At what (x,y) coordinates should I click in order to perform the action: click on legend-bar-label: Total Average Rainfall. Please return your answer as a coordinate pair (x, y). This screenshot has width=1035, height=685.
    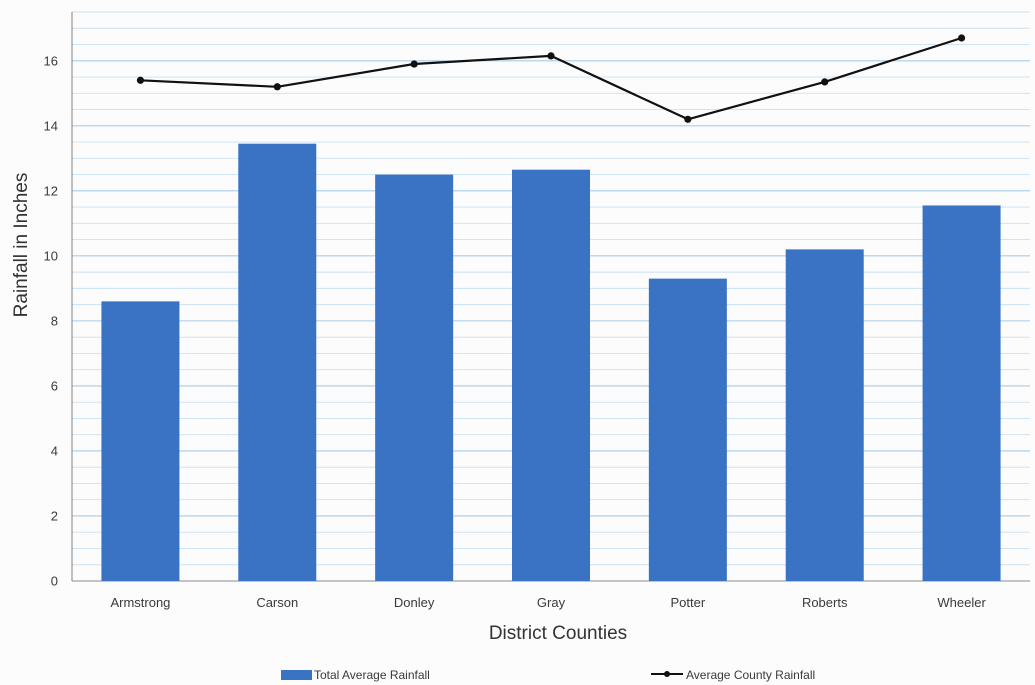
    Looking at the image, I should click on (372, 675).